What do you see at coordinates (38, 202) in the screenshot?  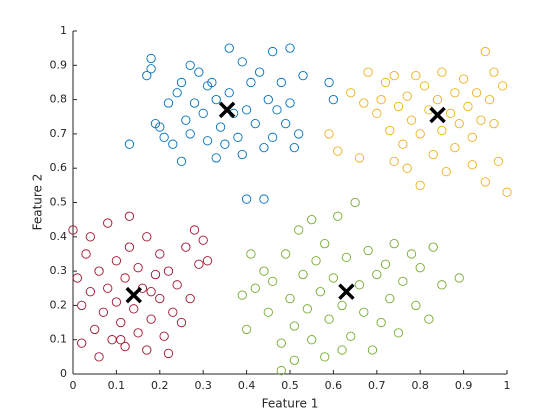 I see `y-axis-label: Feature 2` at bounding box center [38, 202].